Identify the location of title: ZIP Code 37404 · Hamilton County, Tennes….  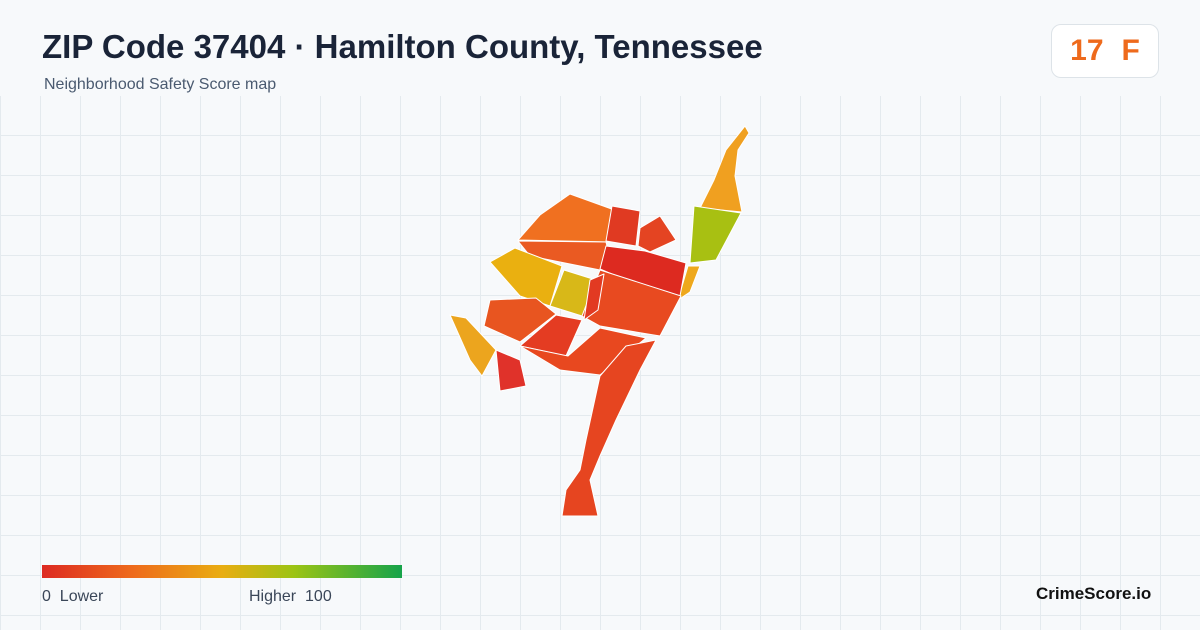
(402, 46).